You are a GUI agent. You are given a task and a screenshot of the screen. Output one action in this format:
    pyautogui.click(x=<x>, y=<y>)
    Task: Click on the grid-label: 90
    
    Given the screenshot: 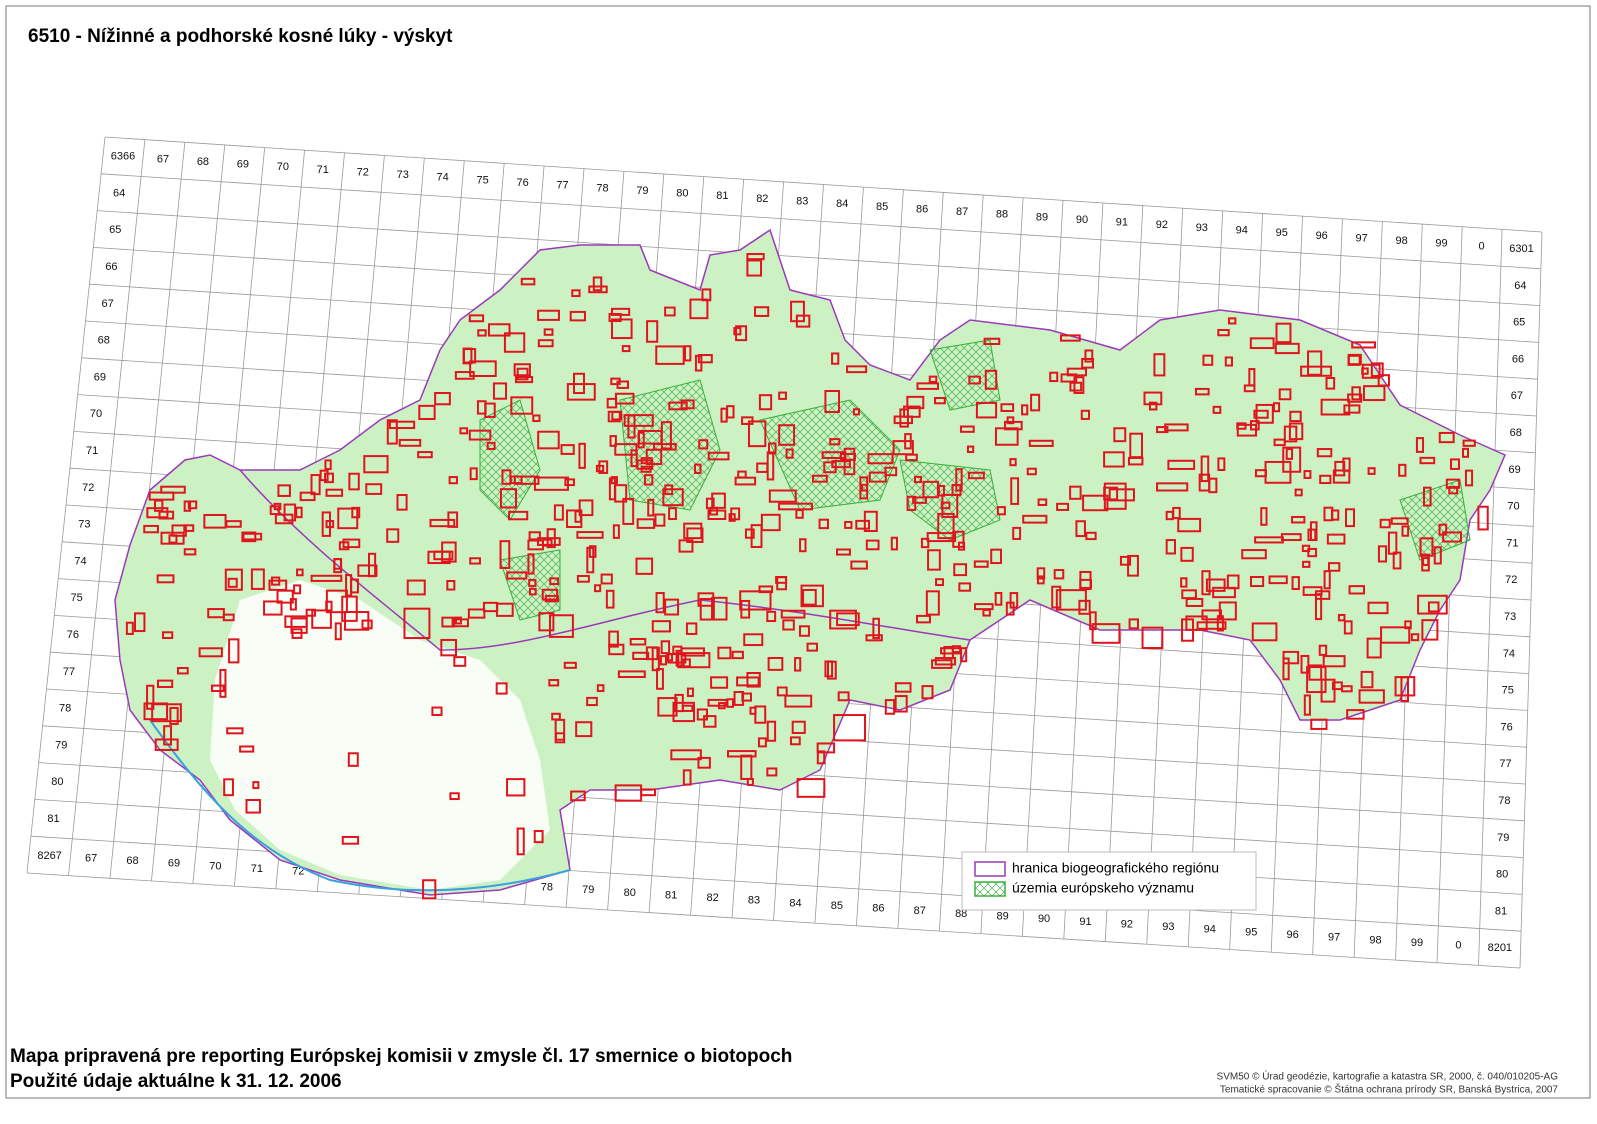 What is the action you would take?
    pyautogui.click(x=1044, y=919)
    